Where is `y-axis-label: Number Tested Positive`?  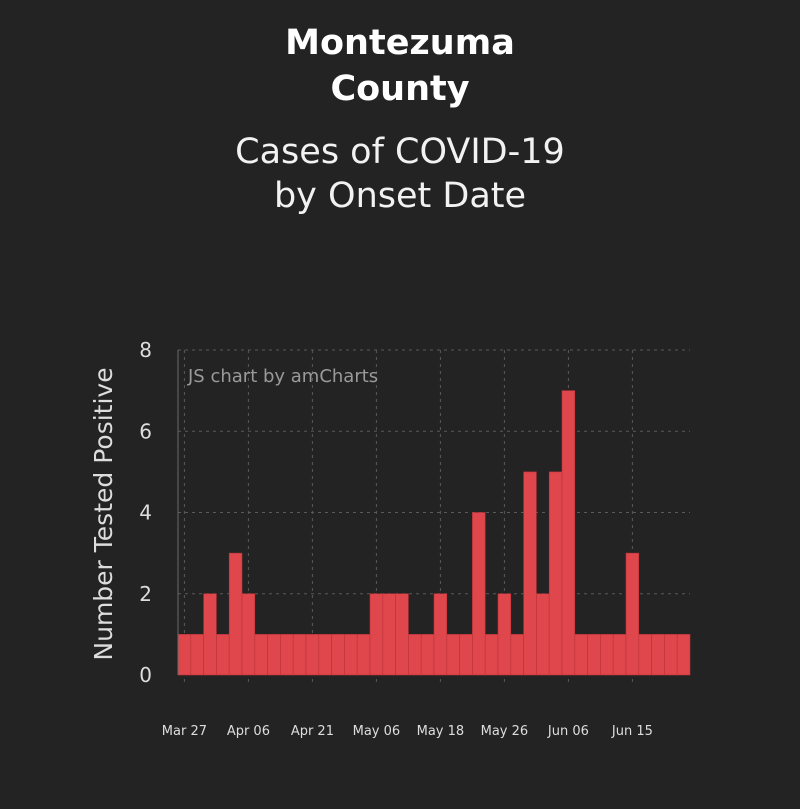
y-axis-label: Number Tested Positive is located at coordinates (103, 513).